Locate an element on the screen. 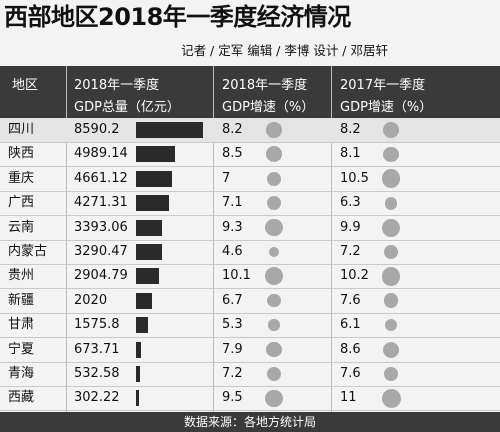  gdp-value: 302.22 is located at coordinates (97, 398).